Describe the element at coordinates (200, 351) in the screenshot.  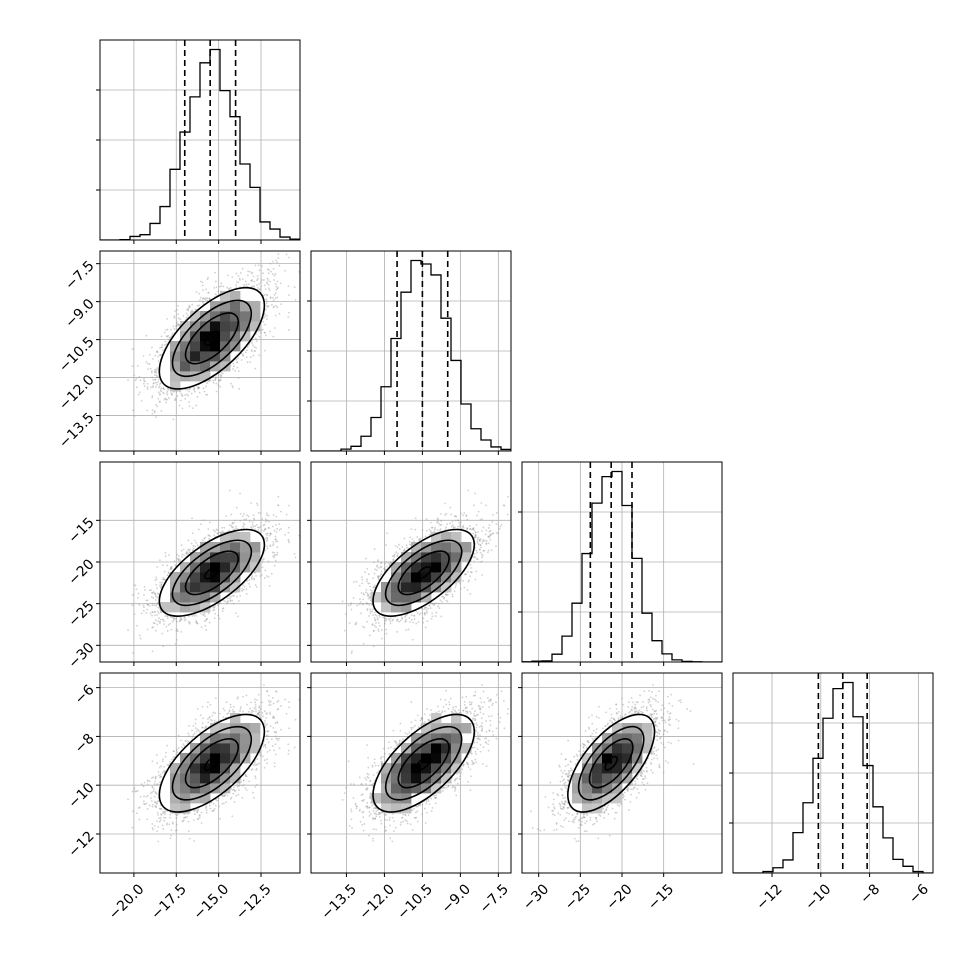
I see `panel-content` at that location.